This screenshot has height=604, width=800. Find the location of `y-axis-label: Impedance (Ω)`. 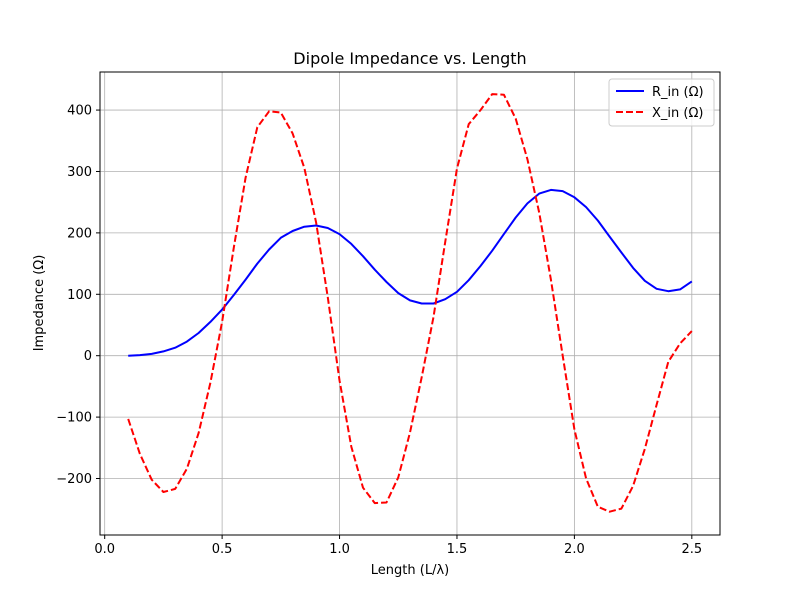

y-axis-label: Impedance (Ω) is located at coordinates (39, 303).